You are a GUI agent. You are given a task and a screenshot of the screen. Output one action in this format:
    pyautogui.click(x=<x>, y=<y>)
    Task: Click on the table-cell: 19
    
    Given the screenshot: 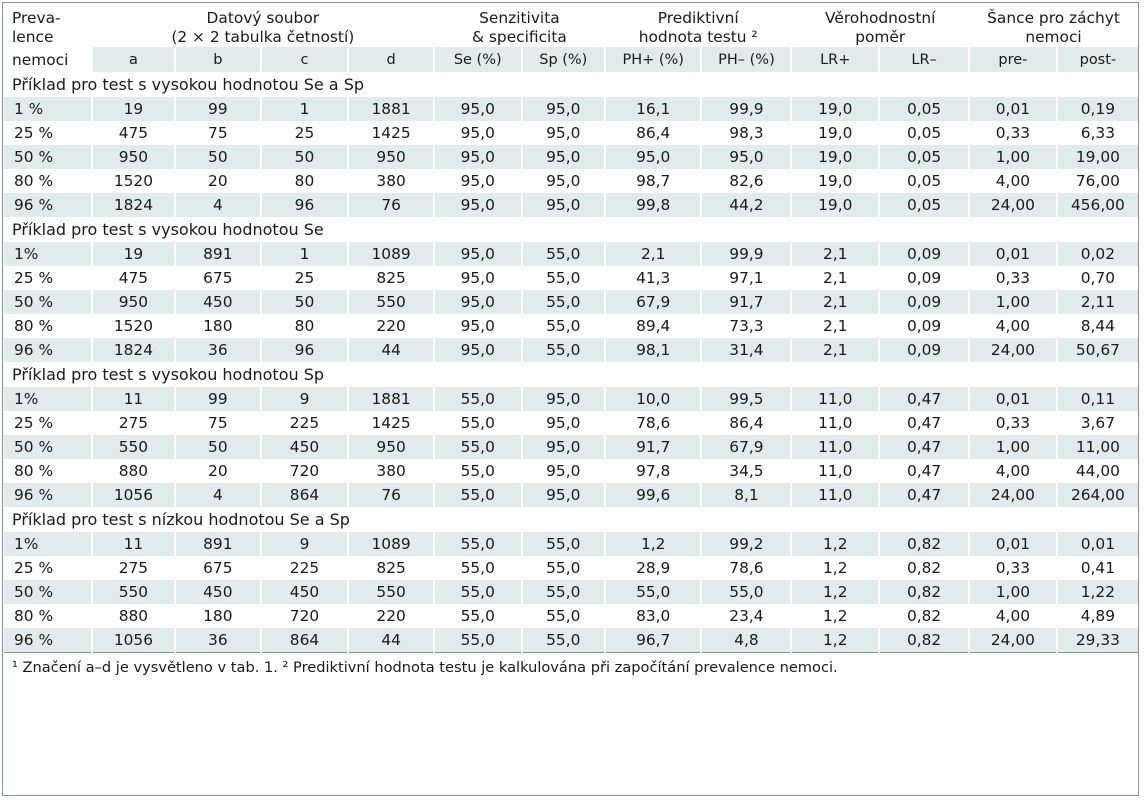 What is the action you would take?
    pyautogui.click(x=133, y=254)
    